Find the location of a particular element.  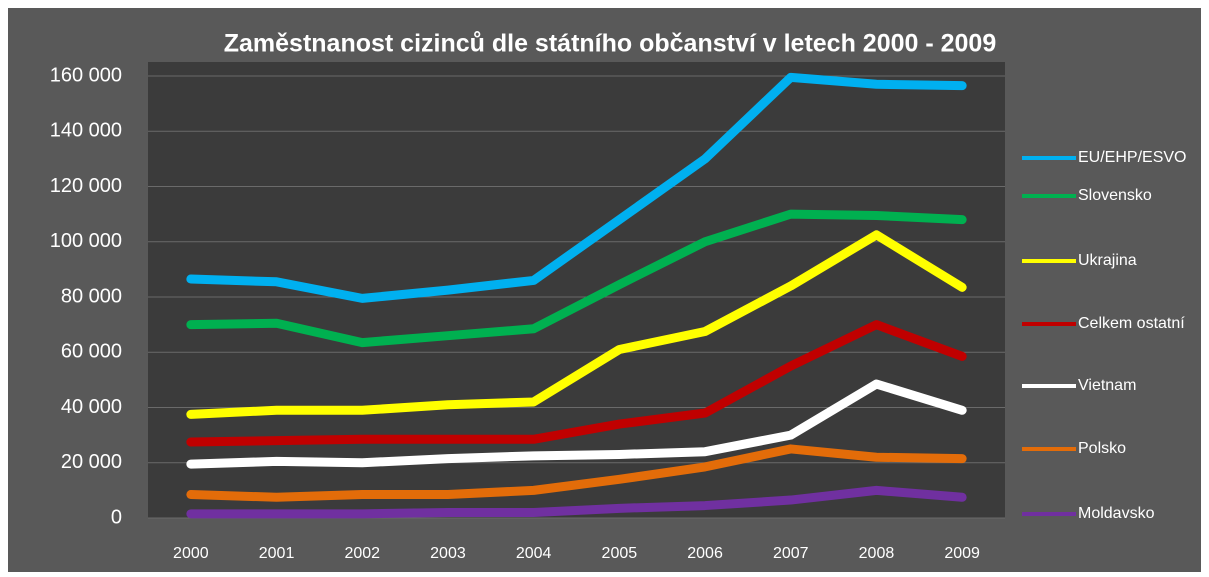

y-tick-label: 60 000 is located at coordinates (91, 352).